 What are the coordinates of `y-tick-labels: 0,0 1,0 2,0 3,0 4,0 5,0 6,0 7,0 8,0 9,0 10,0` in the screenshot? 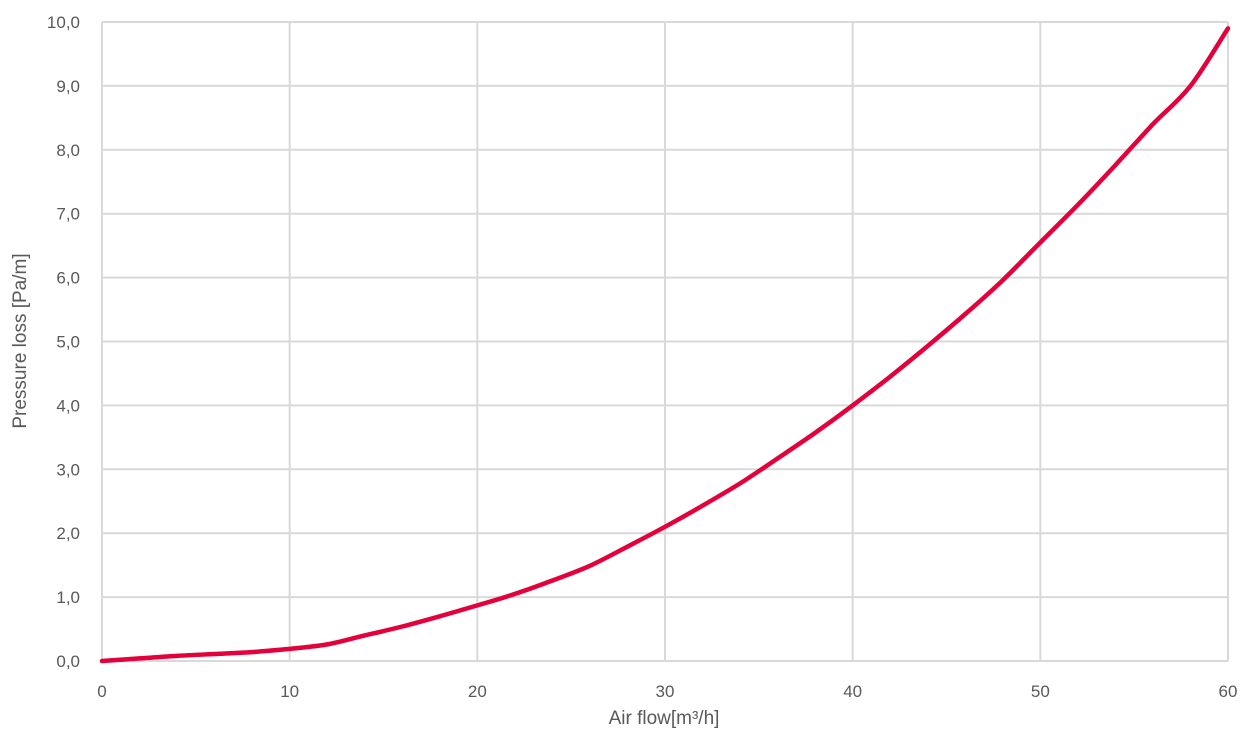 It's located at (63, 342).